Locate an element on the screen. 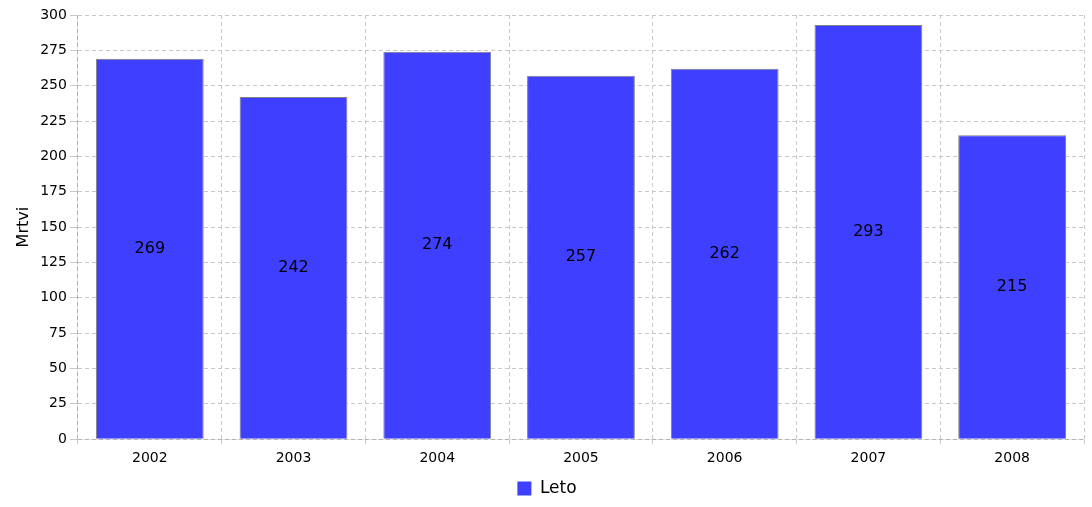 The width and height of the screenshot is (1092, 507). x-tick-label: 2005 is located at coordinates (581, 457).